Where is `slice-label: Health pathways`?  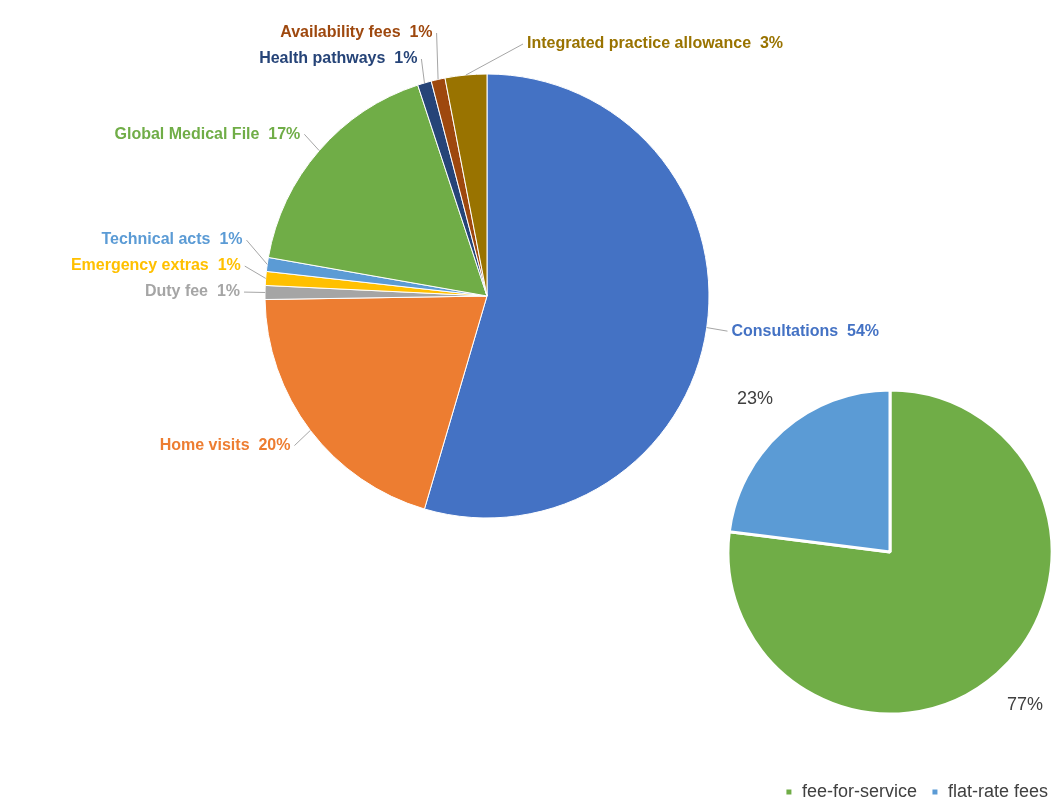 slice-label: Health pathways is located at coordinates (322, 58).